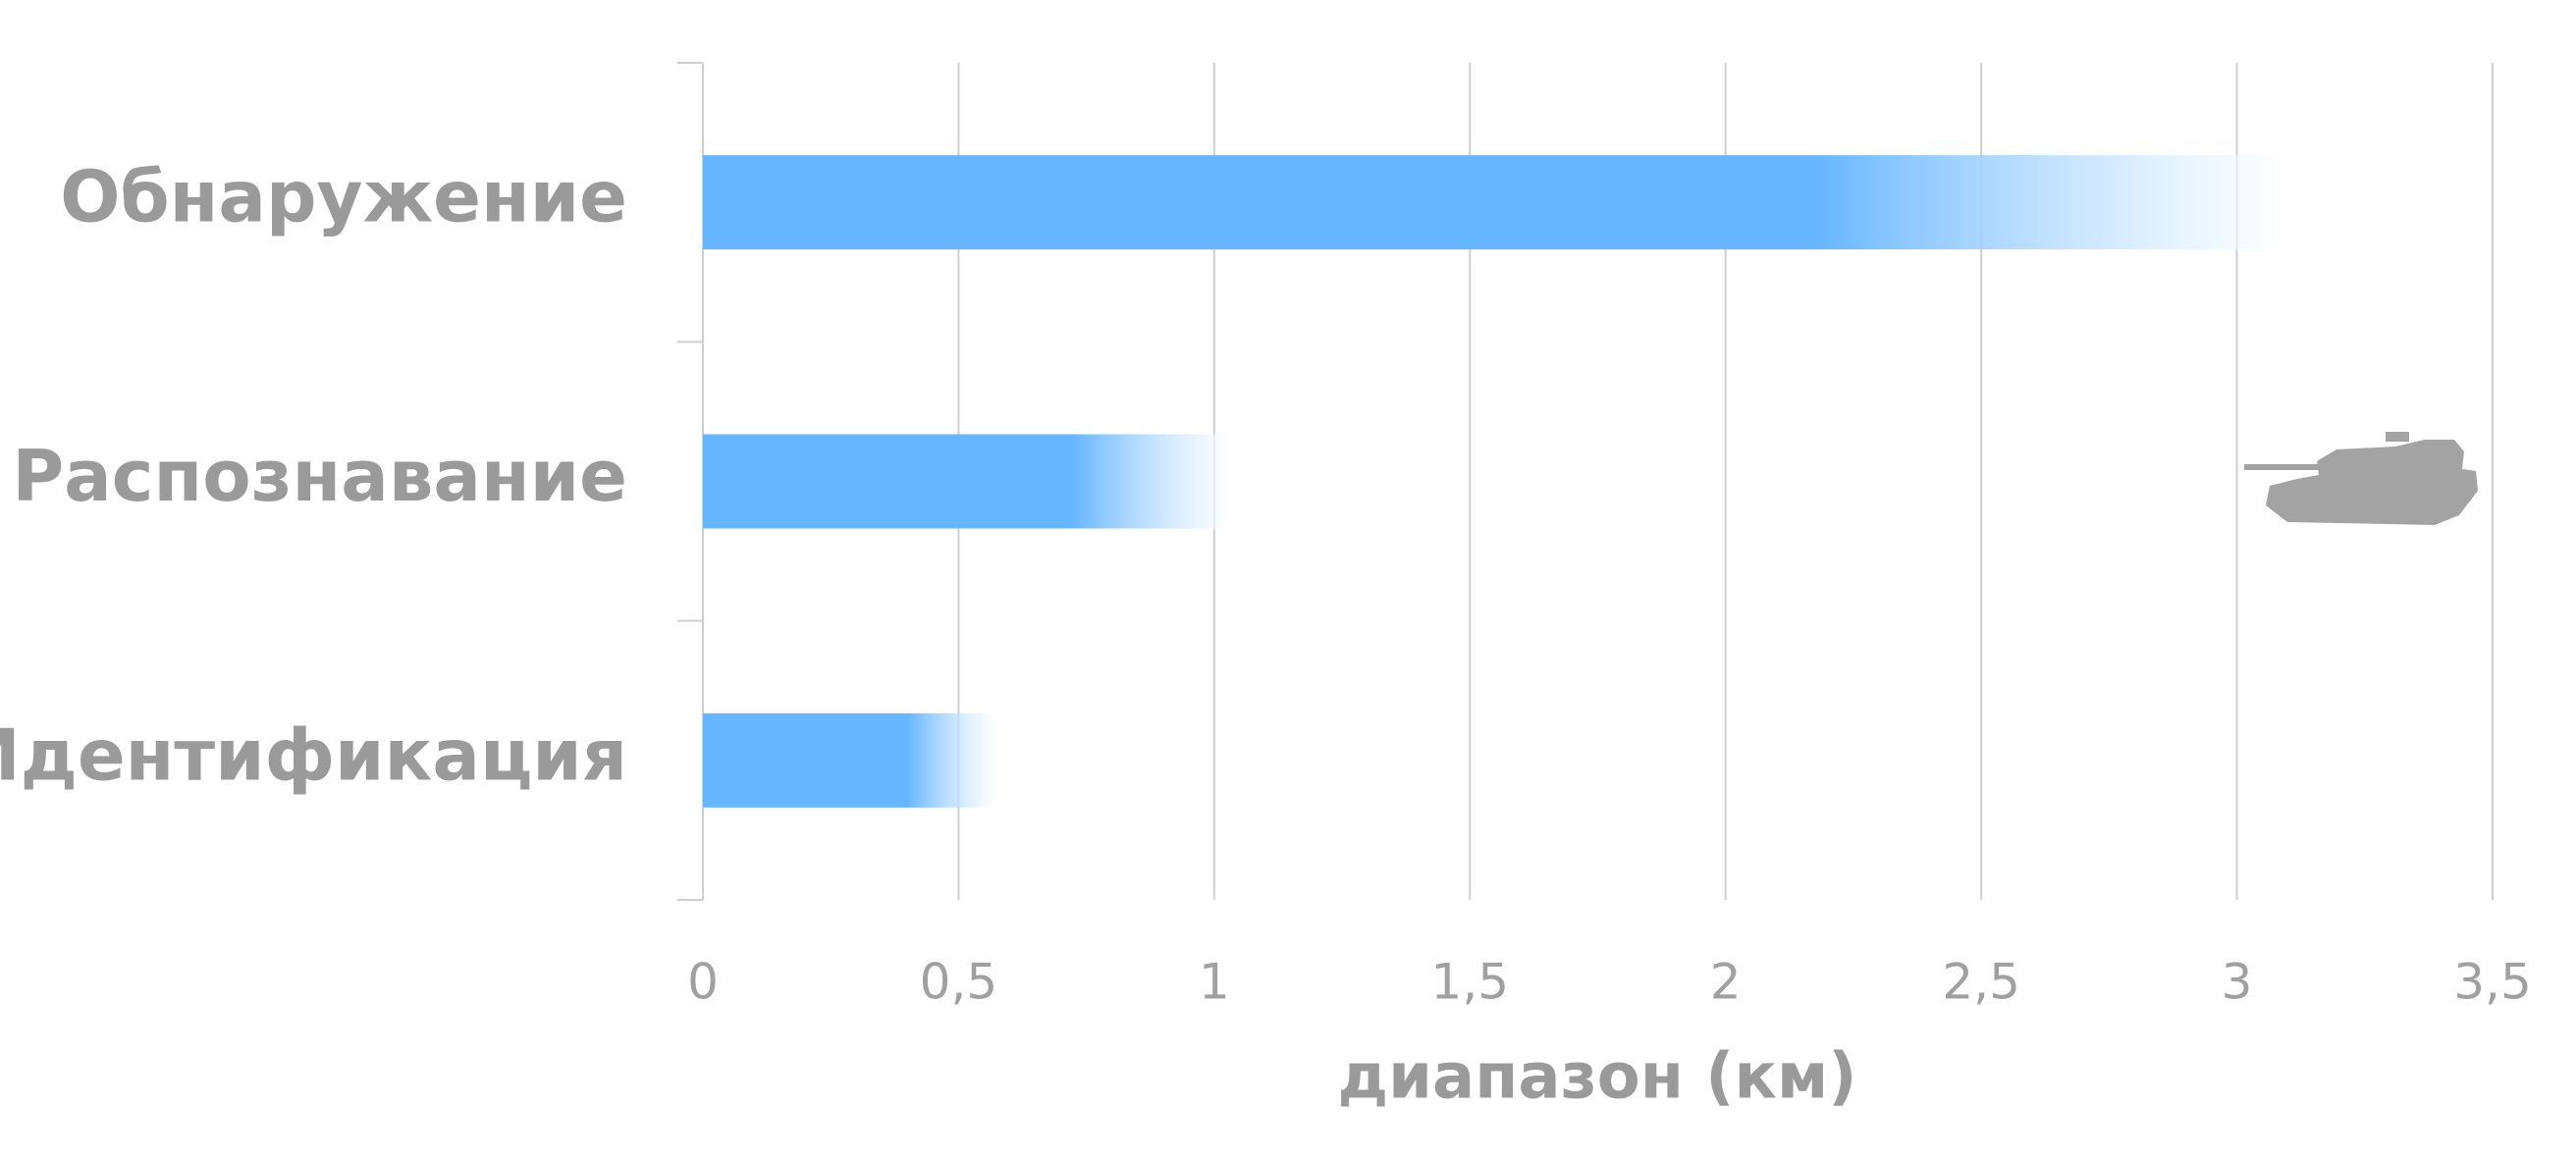  I want to click on y-tick-label: Распознавание, so click(319, 476).